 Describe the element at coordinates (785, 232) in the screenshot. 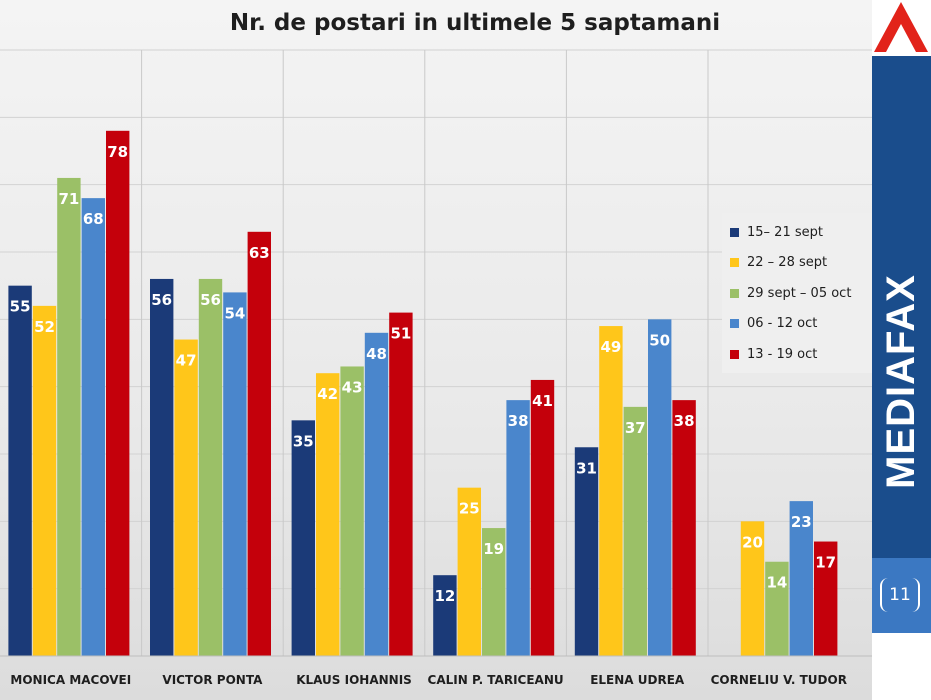

I see `legend-label: 15– 21 sept` at that location.